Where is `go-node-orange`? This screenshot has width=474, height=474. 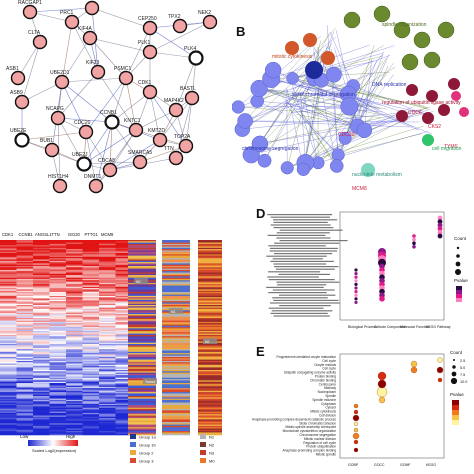
go-node-orange is located at coordinates (310, 40).